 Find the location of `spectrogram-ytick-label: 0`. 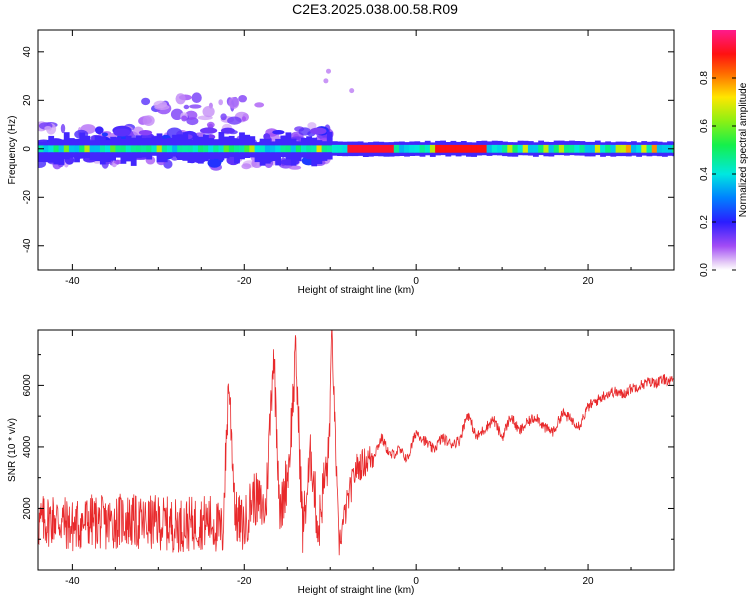

spectrogram-ytick-label: 0 is located at coordinates (27, 149).